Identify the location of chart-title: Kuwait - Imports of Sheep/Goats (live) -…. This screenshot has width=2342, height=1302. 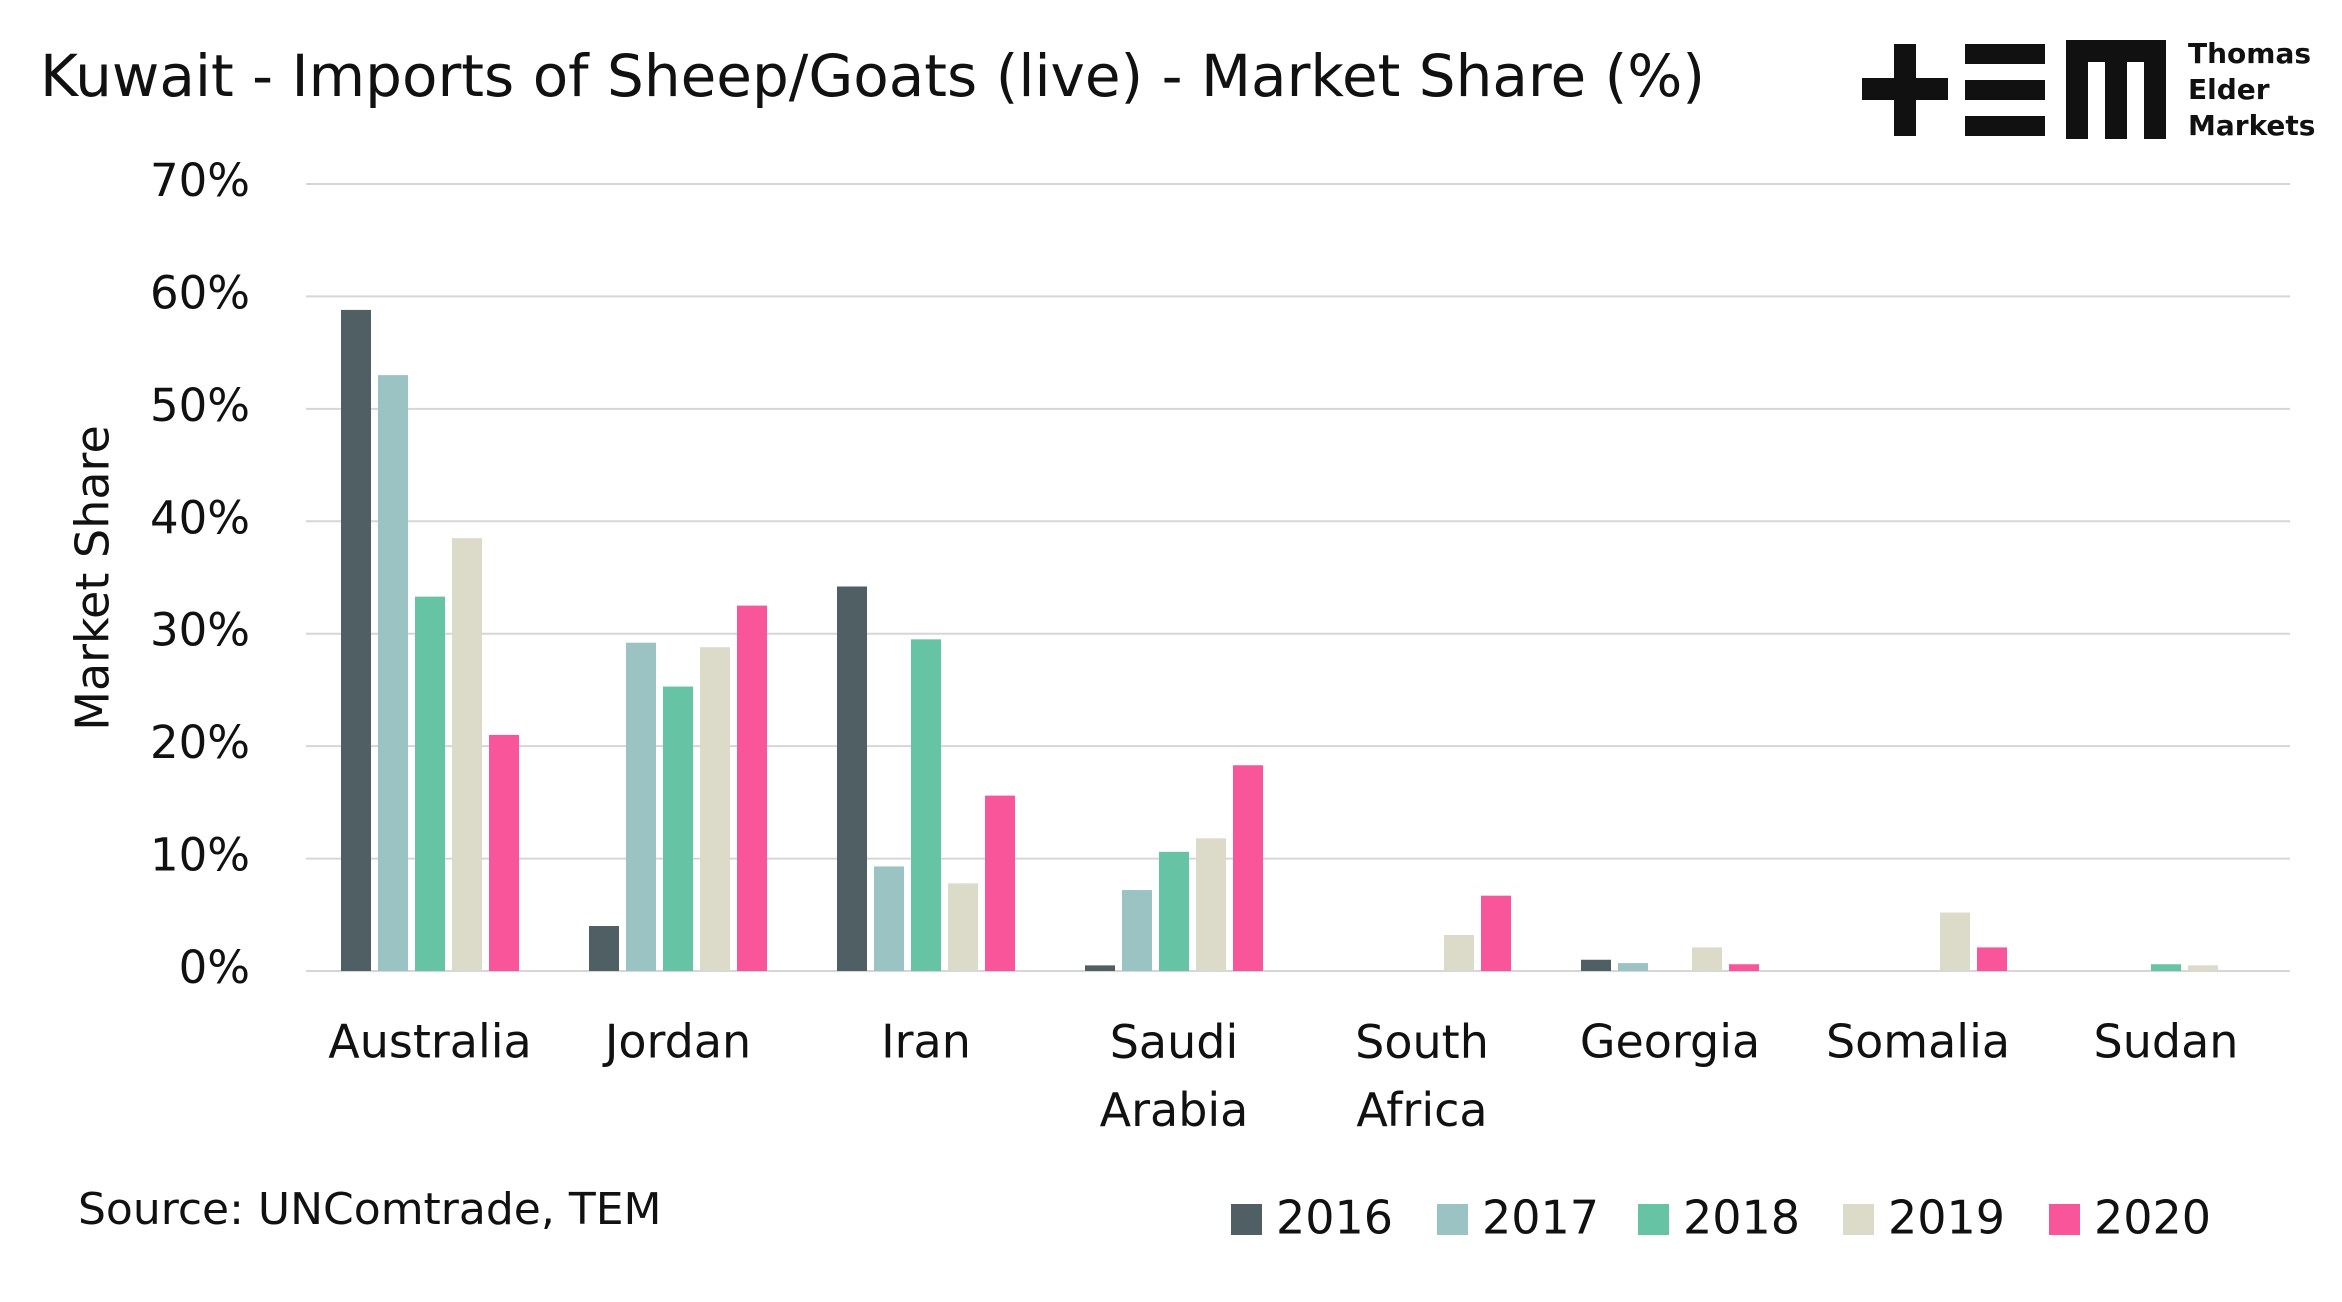
(872, 76).